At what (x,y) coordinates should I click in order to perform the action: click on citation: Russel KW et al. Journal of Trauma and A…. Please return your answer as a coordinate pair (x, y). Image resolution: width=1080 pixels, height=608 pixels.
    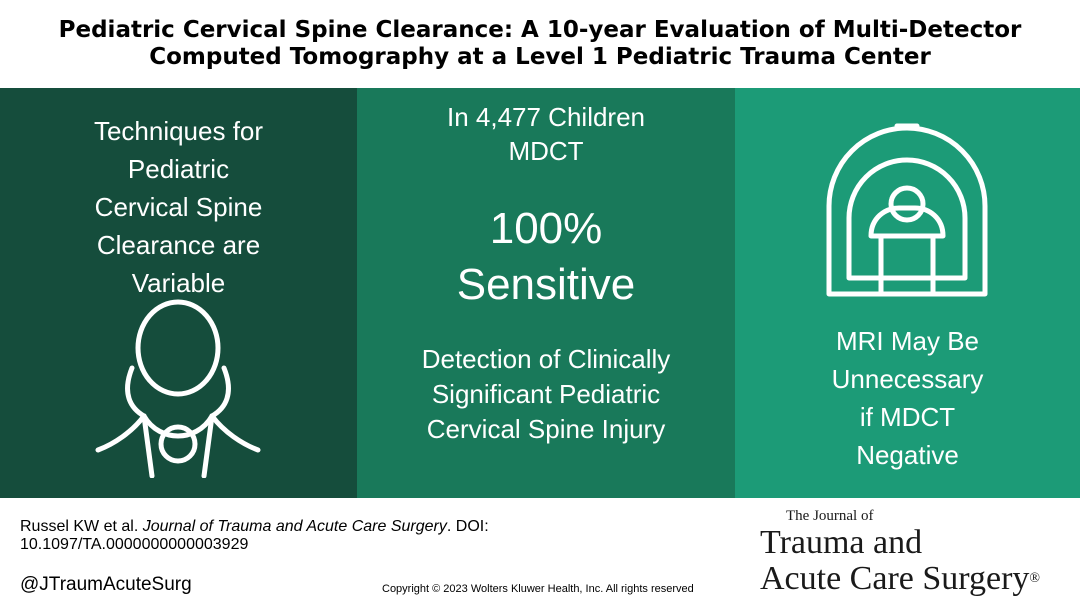
    Looking at the image, I should click on (255, 536).